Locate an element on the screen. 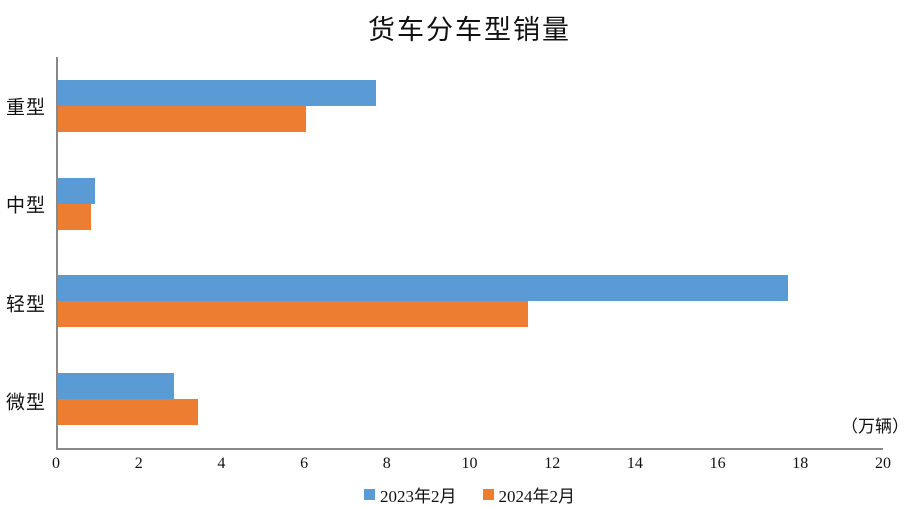 This screenshot has height=508, width=919. axis-unit-label: （万辆） is located at coordinates (875, 426).